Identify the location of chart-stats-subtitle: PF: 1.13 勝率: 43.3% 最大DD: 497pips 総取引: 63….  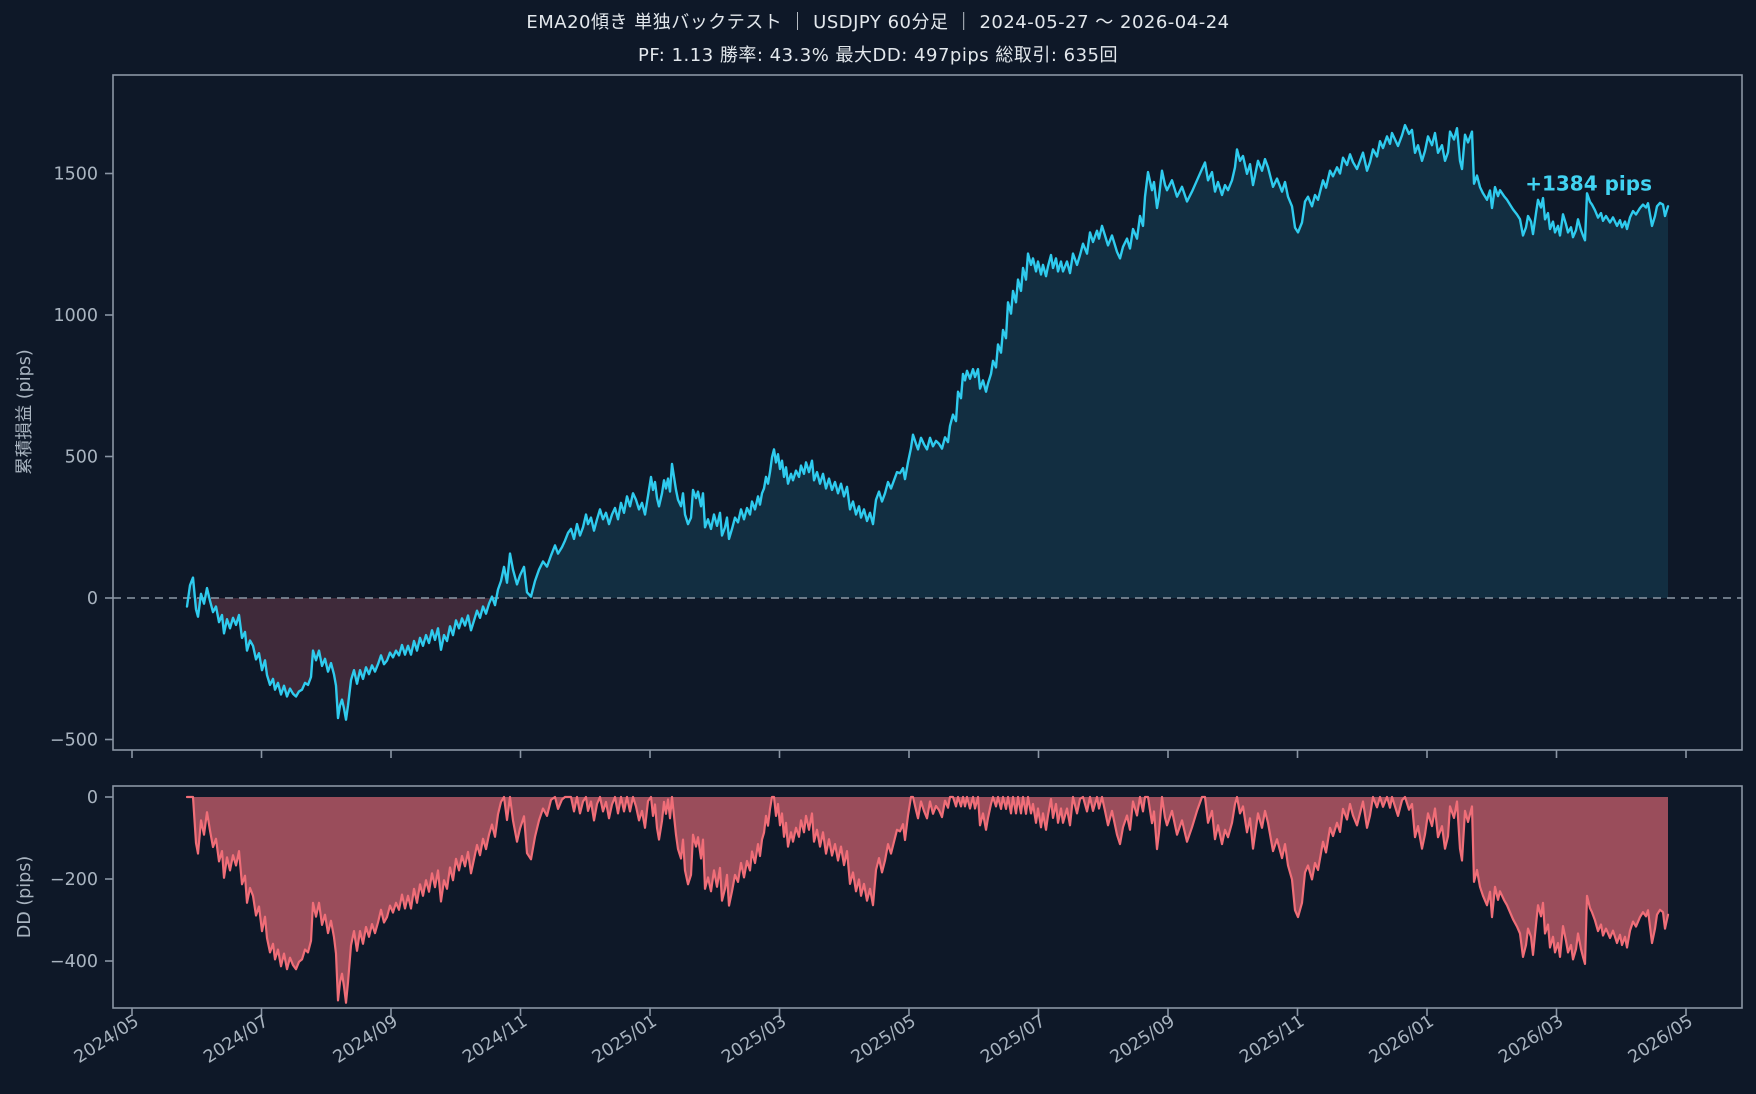
(878, 55).